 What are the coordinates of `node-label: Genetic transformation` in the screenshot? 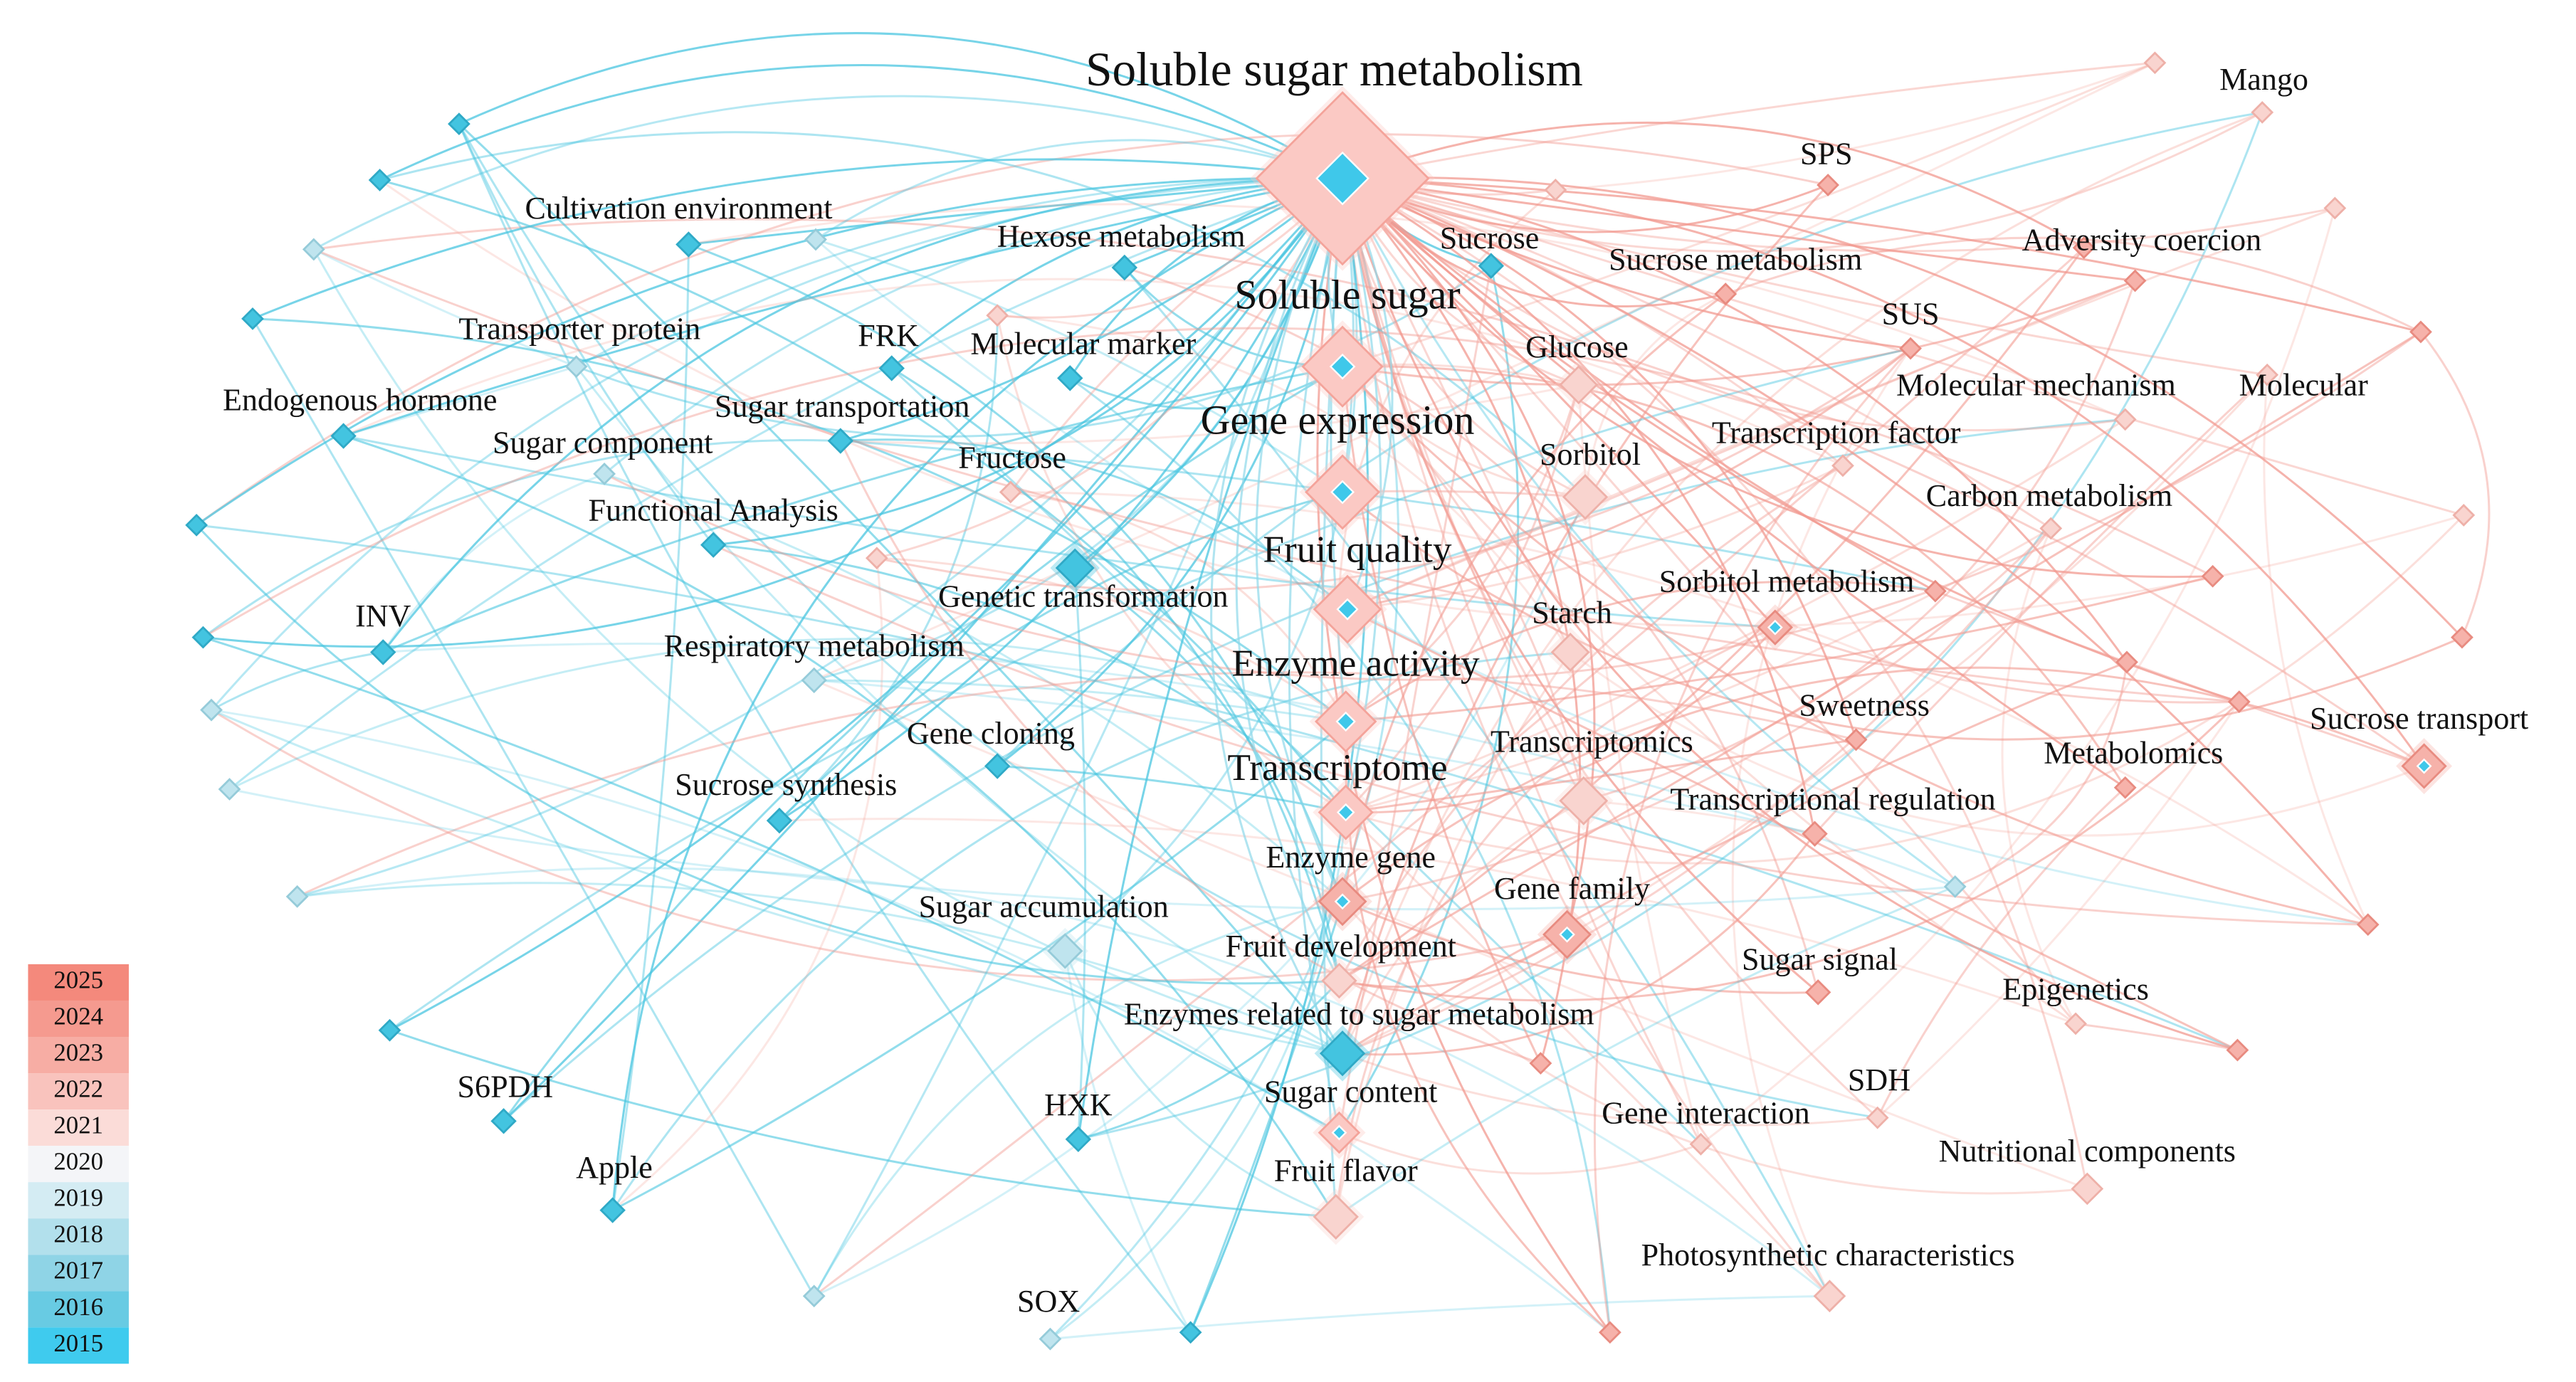 It's located at (1083, 596).